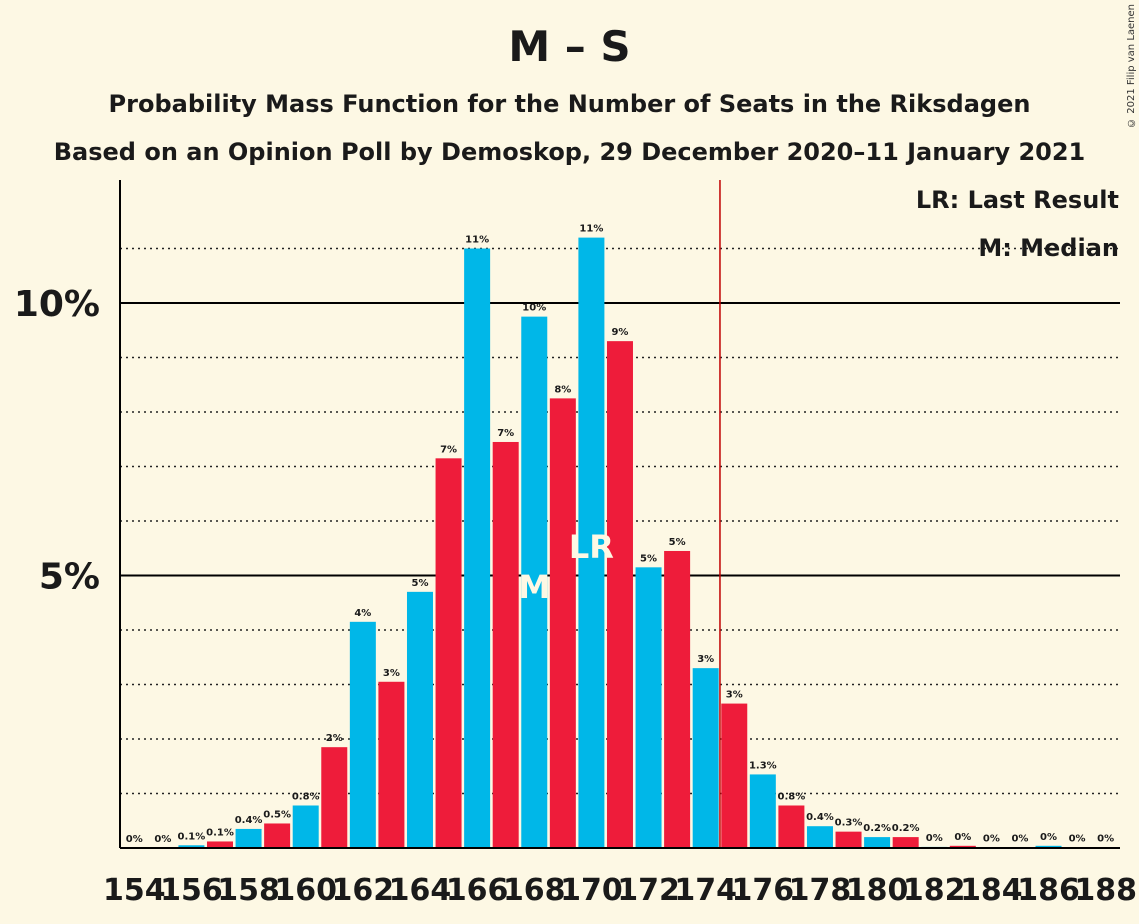 This screenshot has height=924, width=1139. Describe the element at coordinates (591, 890) in the screenshot. I see `x-tick-label: 170` at that location.